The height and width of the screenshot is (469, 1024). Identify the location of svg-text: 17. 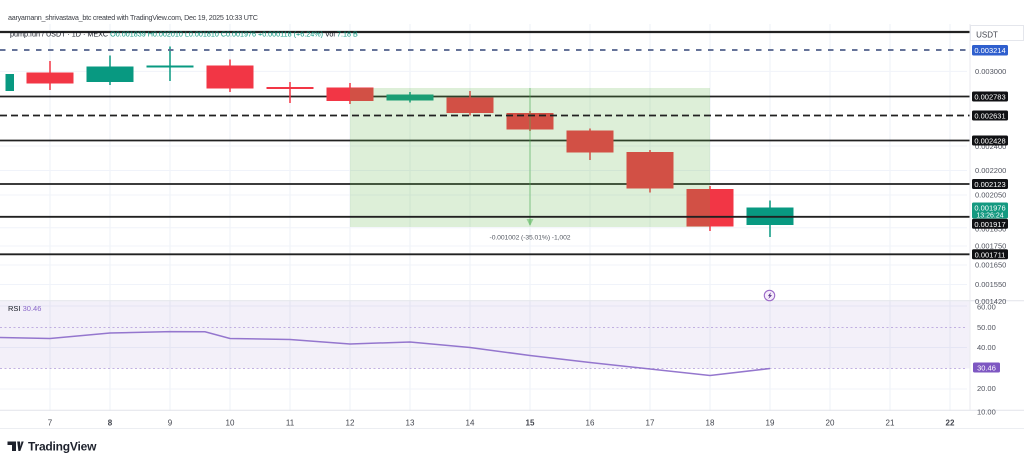
(650, 423).